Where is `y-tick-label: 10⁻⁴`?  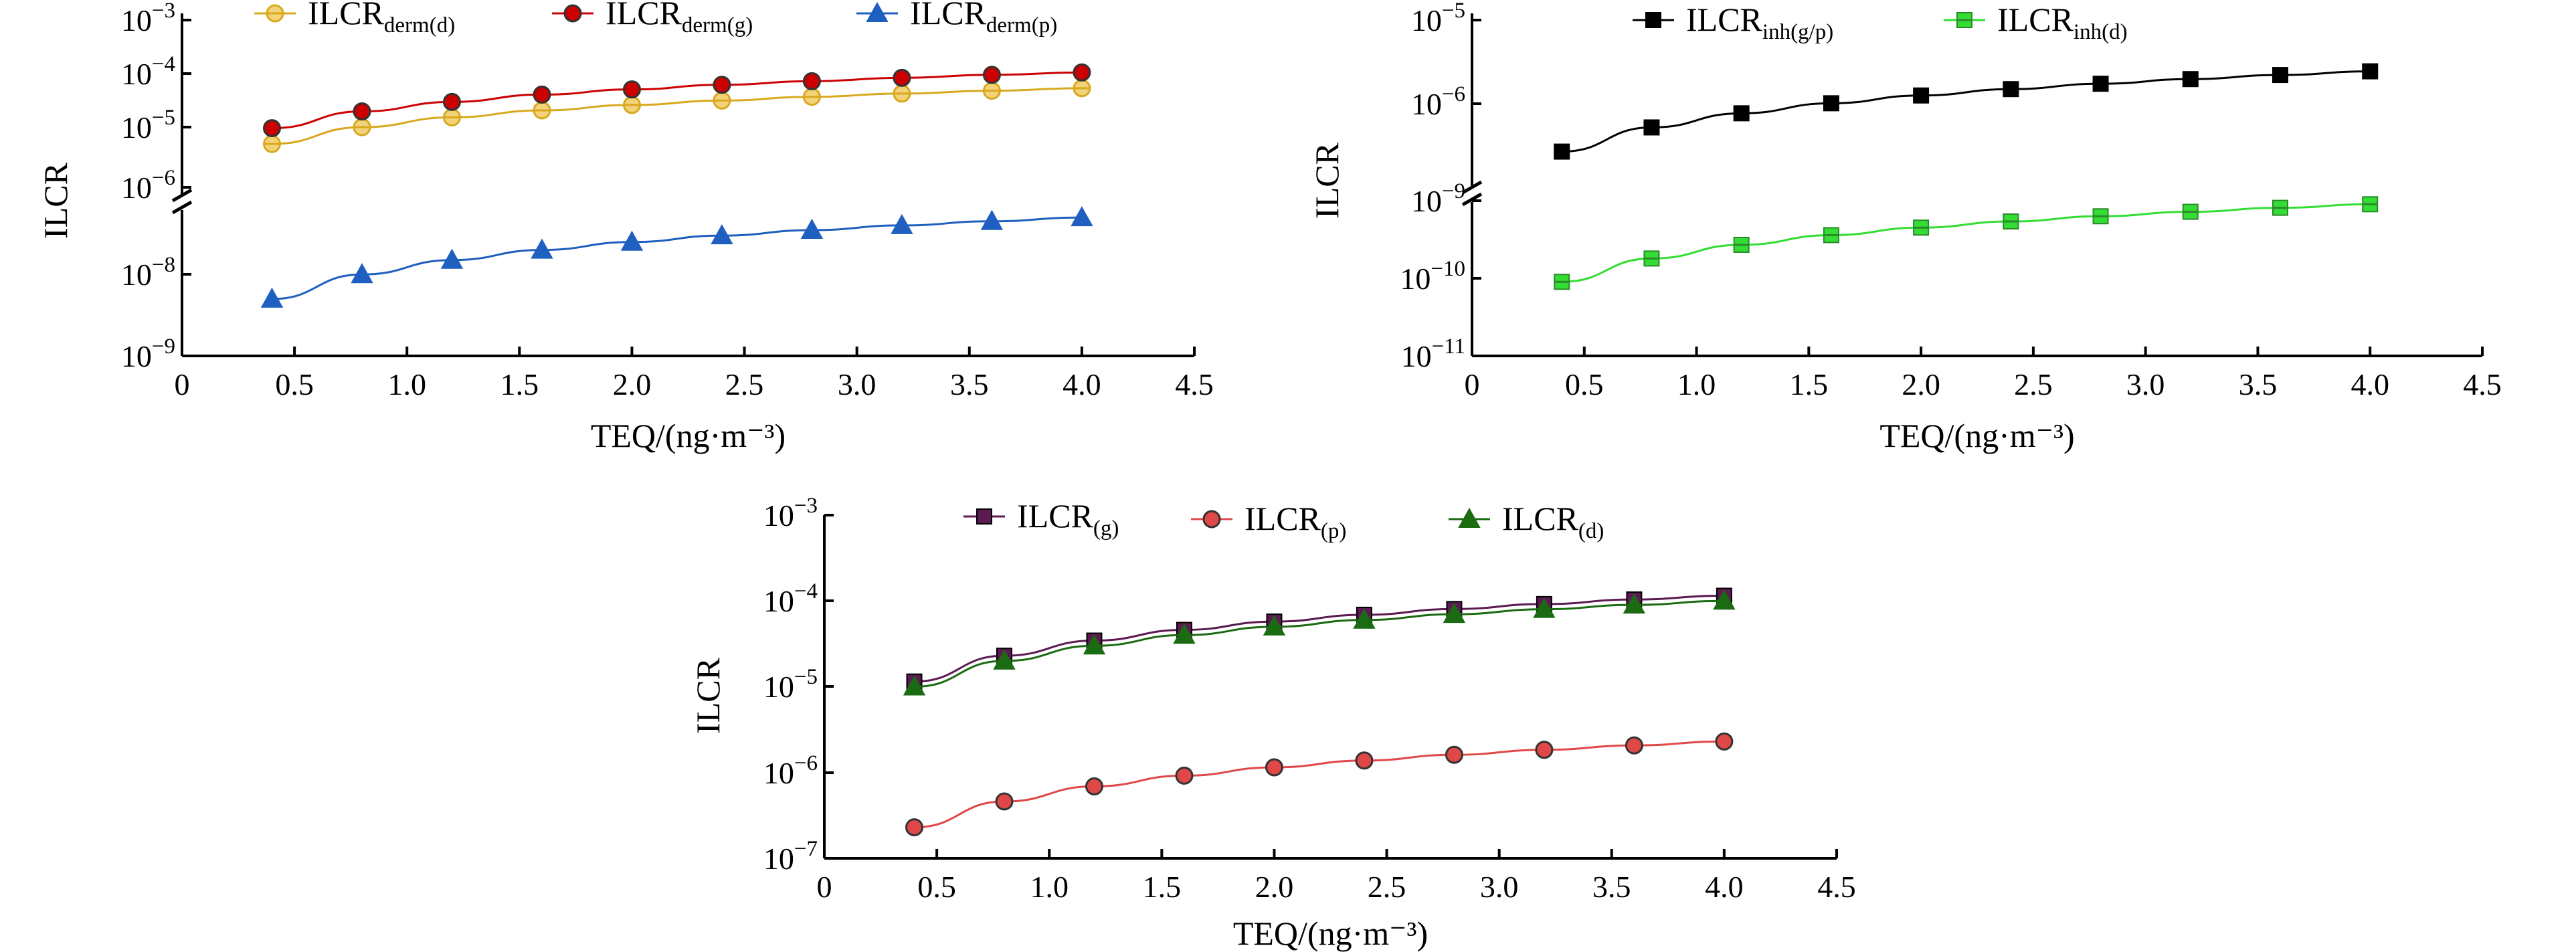
y-tick-label: 10⁻⁴ is located at coordinates (791, 598).